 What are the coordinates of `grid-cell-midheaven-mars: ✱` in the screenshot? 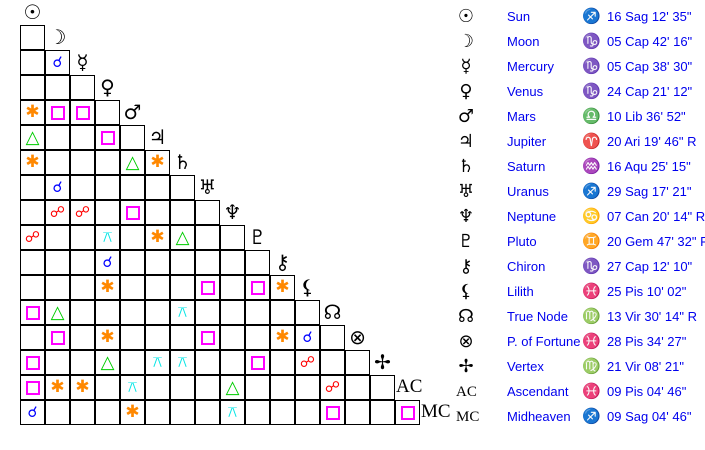 It's located at (132, 412).